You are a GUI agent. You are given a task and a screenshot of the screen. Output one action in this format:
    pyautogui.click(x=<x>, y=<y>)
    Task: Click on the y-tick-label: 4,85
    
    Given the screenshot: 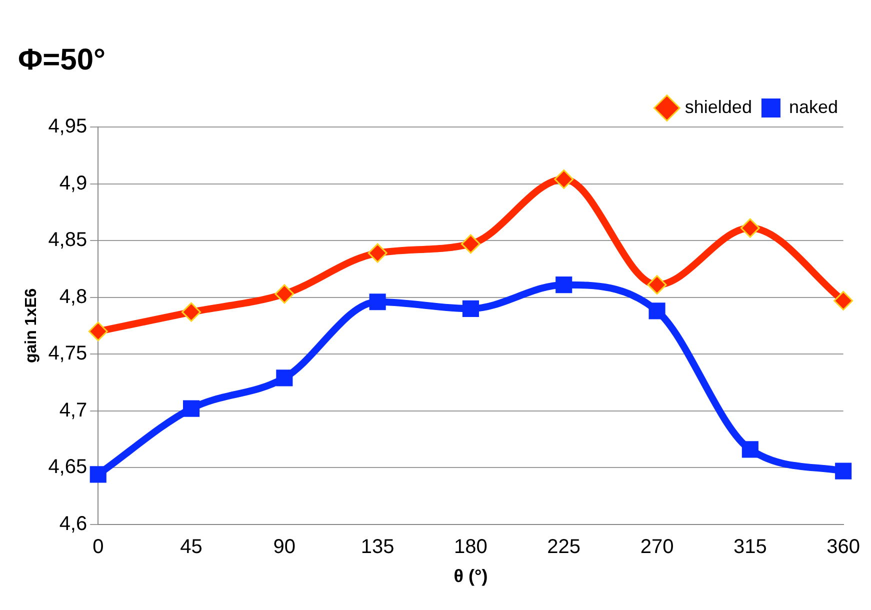 What is the action you would take?
    pyautogui.click(x=68, y=240)
    